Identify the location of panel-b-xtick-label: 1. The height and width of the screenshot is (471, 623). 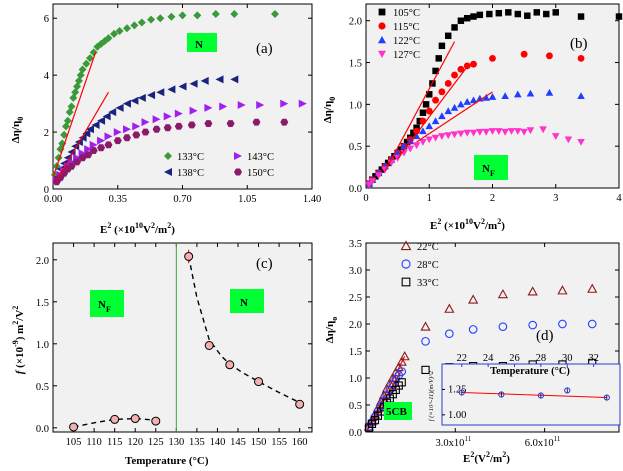
(429, 198).